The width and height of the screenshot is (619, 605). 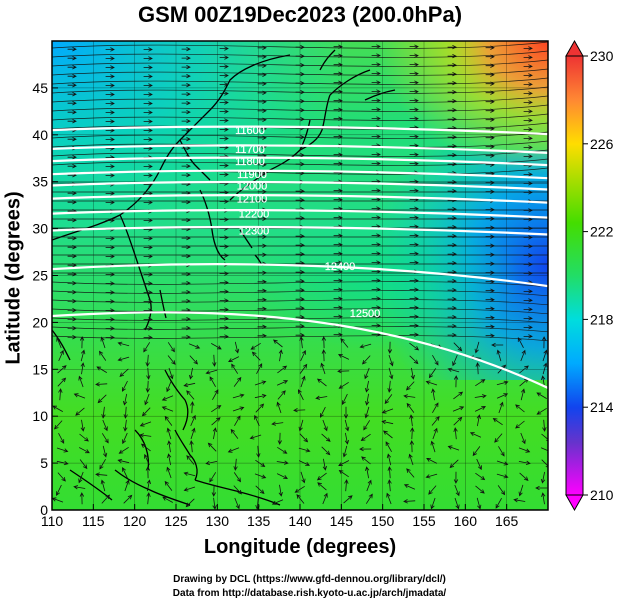 What do you see at coordinates (40, 88) in the screenshot?
I see `y-tick-label: 45` at bounding box center [40, 88].